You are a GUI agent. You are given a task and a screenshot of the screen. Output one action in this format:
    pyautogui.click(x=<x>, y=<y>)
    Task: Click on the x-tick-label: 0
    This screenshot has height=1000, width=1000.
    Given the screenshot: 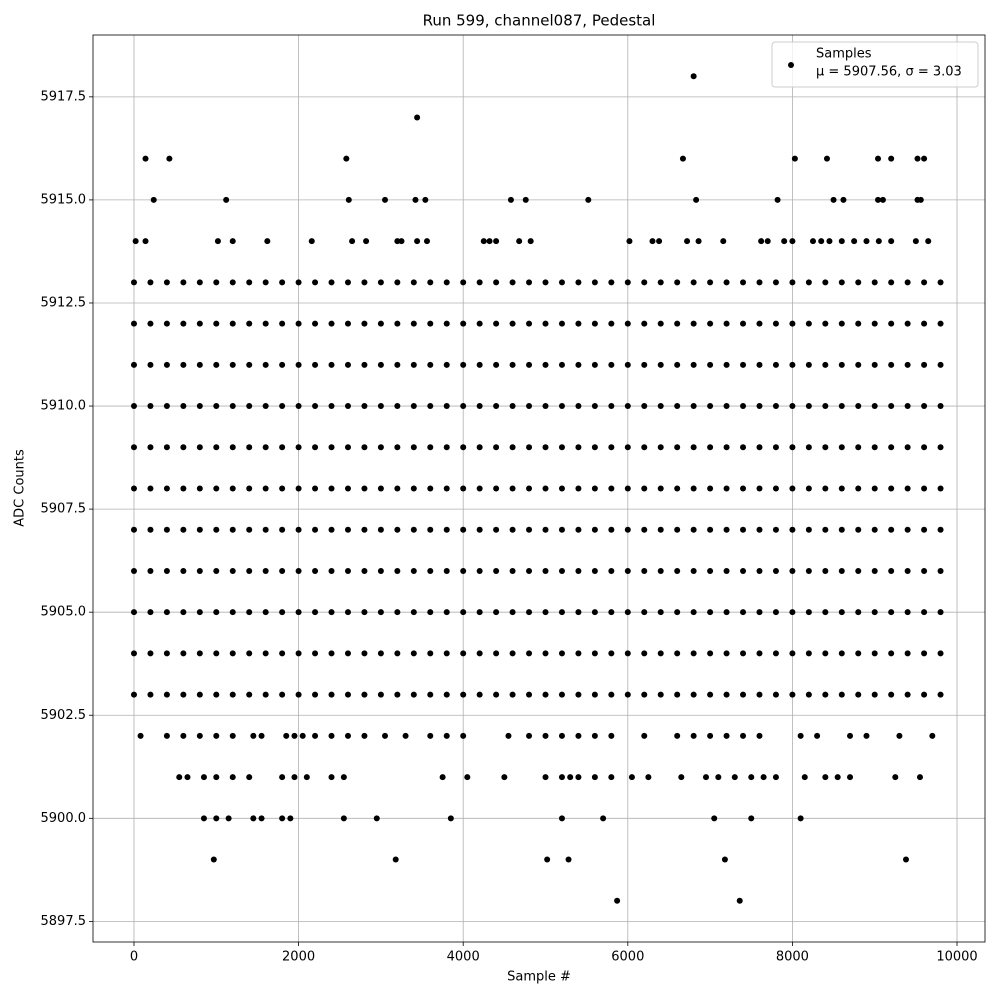 What is the action you would take?
    pyautogui.click(x=134, y=957)
    